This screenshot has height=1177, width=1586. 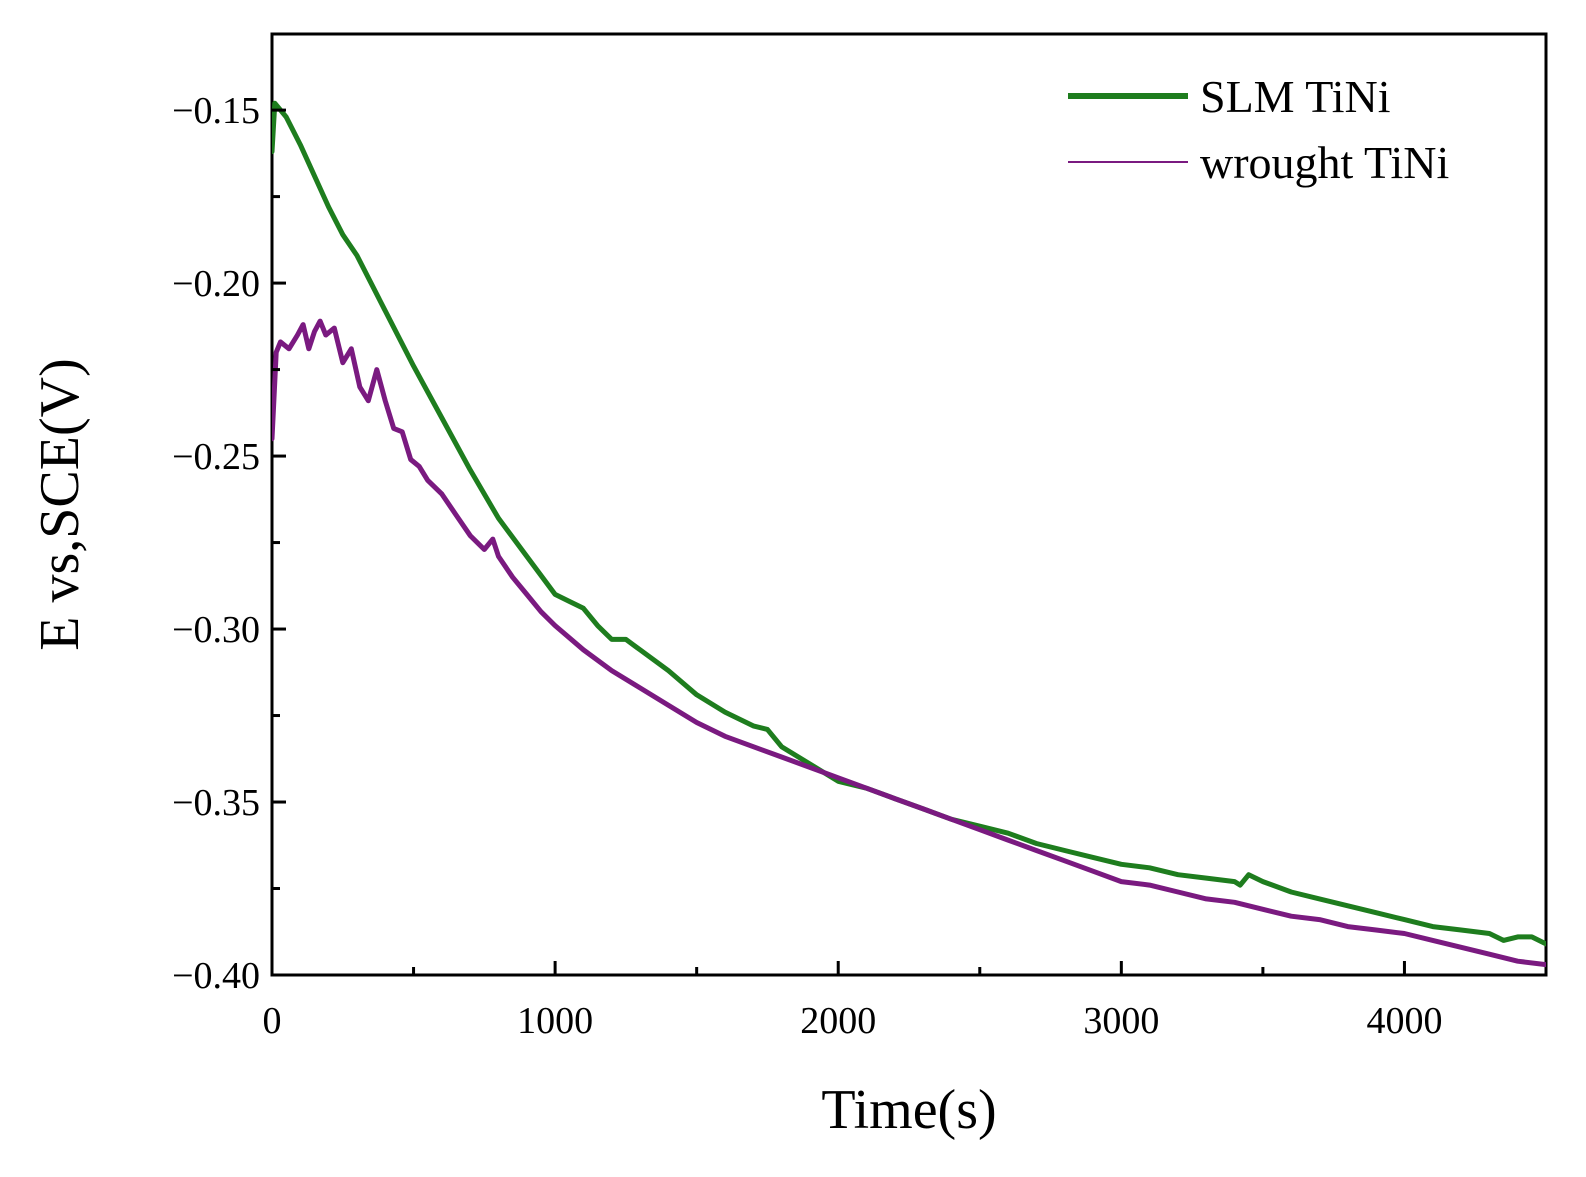 I want to click on y-tick-label: −0.15, so click(x=216, y=111).